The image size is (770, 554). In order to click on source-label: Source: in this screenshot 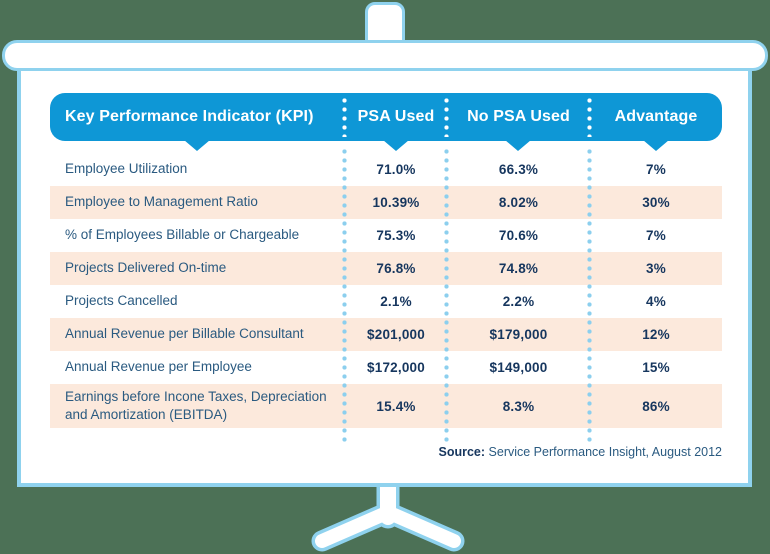, I will do `click(462, 452)`.